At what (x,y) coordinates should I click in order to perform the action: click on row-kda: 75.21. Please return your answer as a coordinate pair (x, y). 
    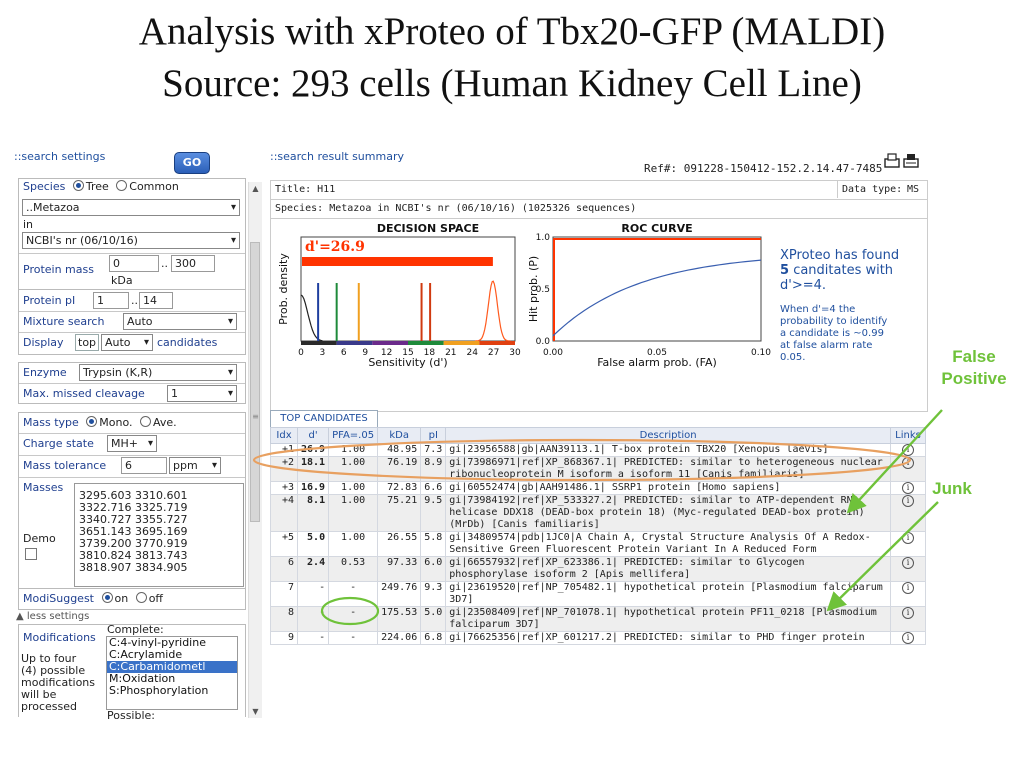
    Looking at the image, I should click on (399, 513).